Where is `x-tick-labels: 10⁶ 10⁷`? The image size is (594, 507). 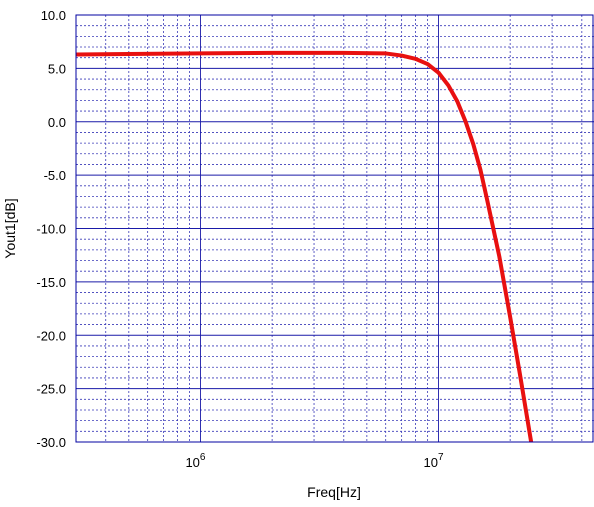
x-tick-labels: 10⁶ 10⁷ is located at coordinates (314, 461).